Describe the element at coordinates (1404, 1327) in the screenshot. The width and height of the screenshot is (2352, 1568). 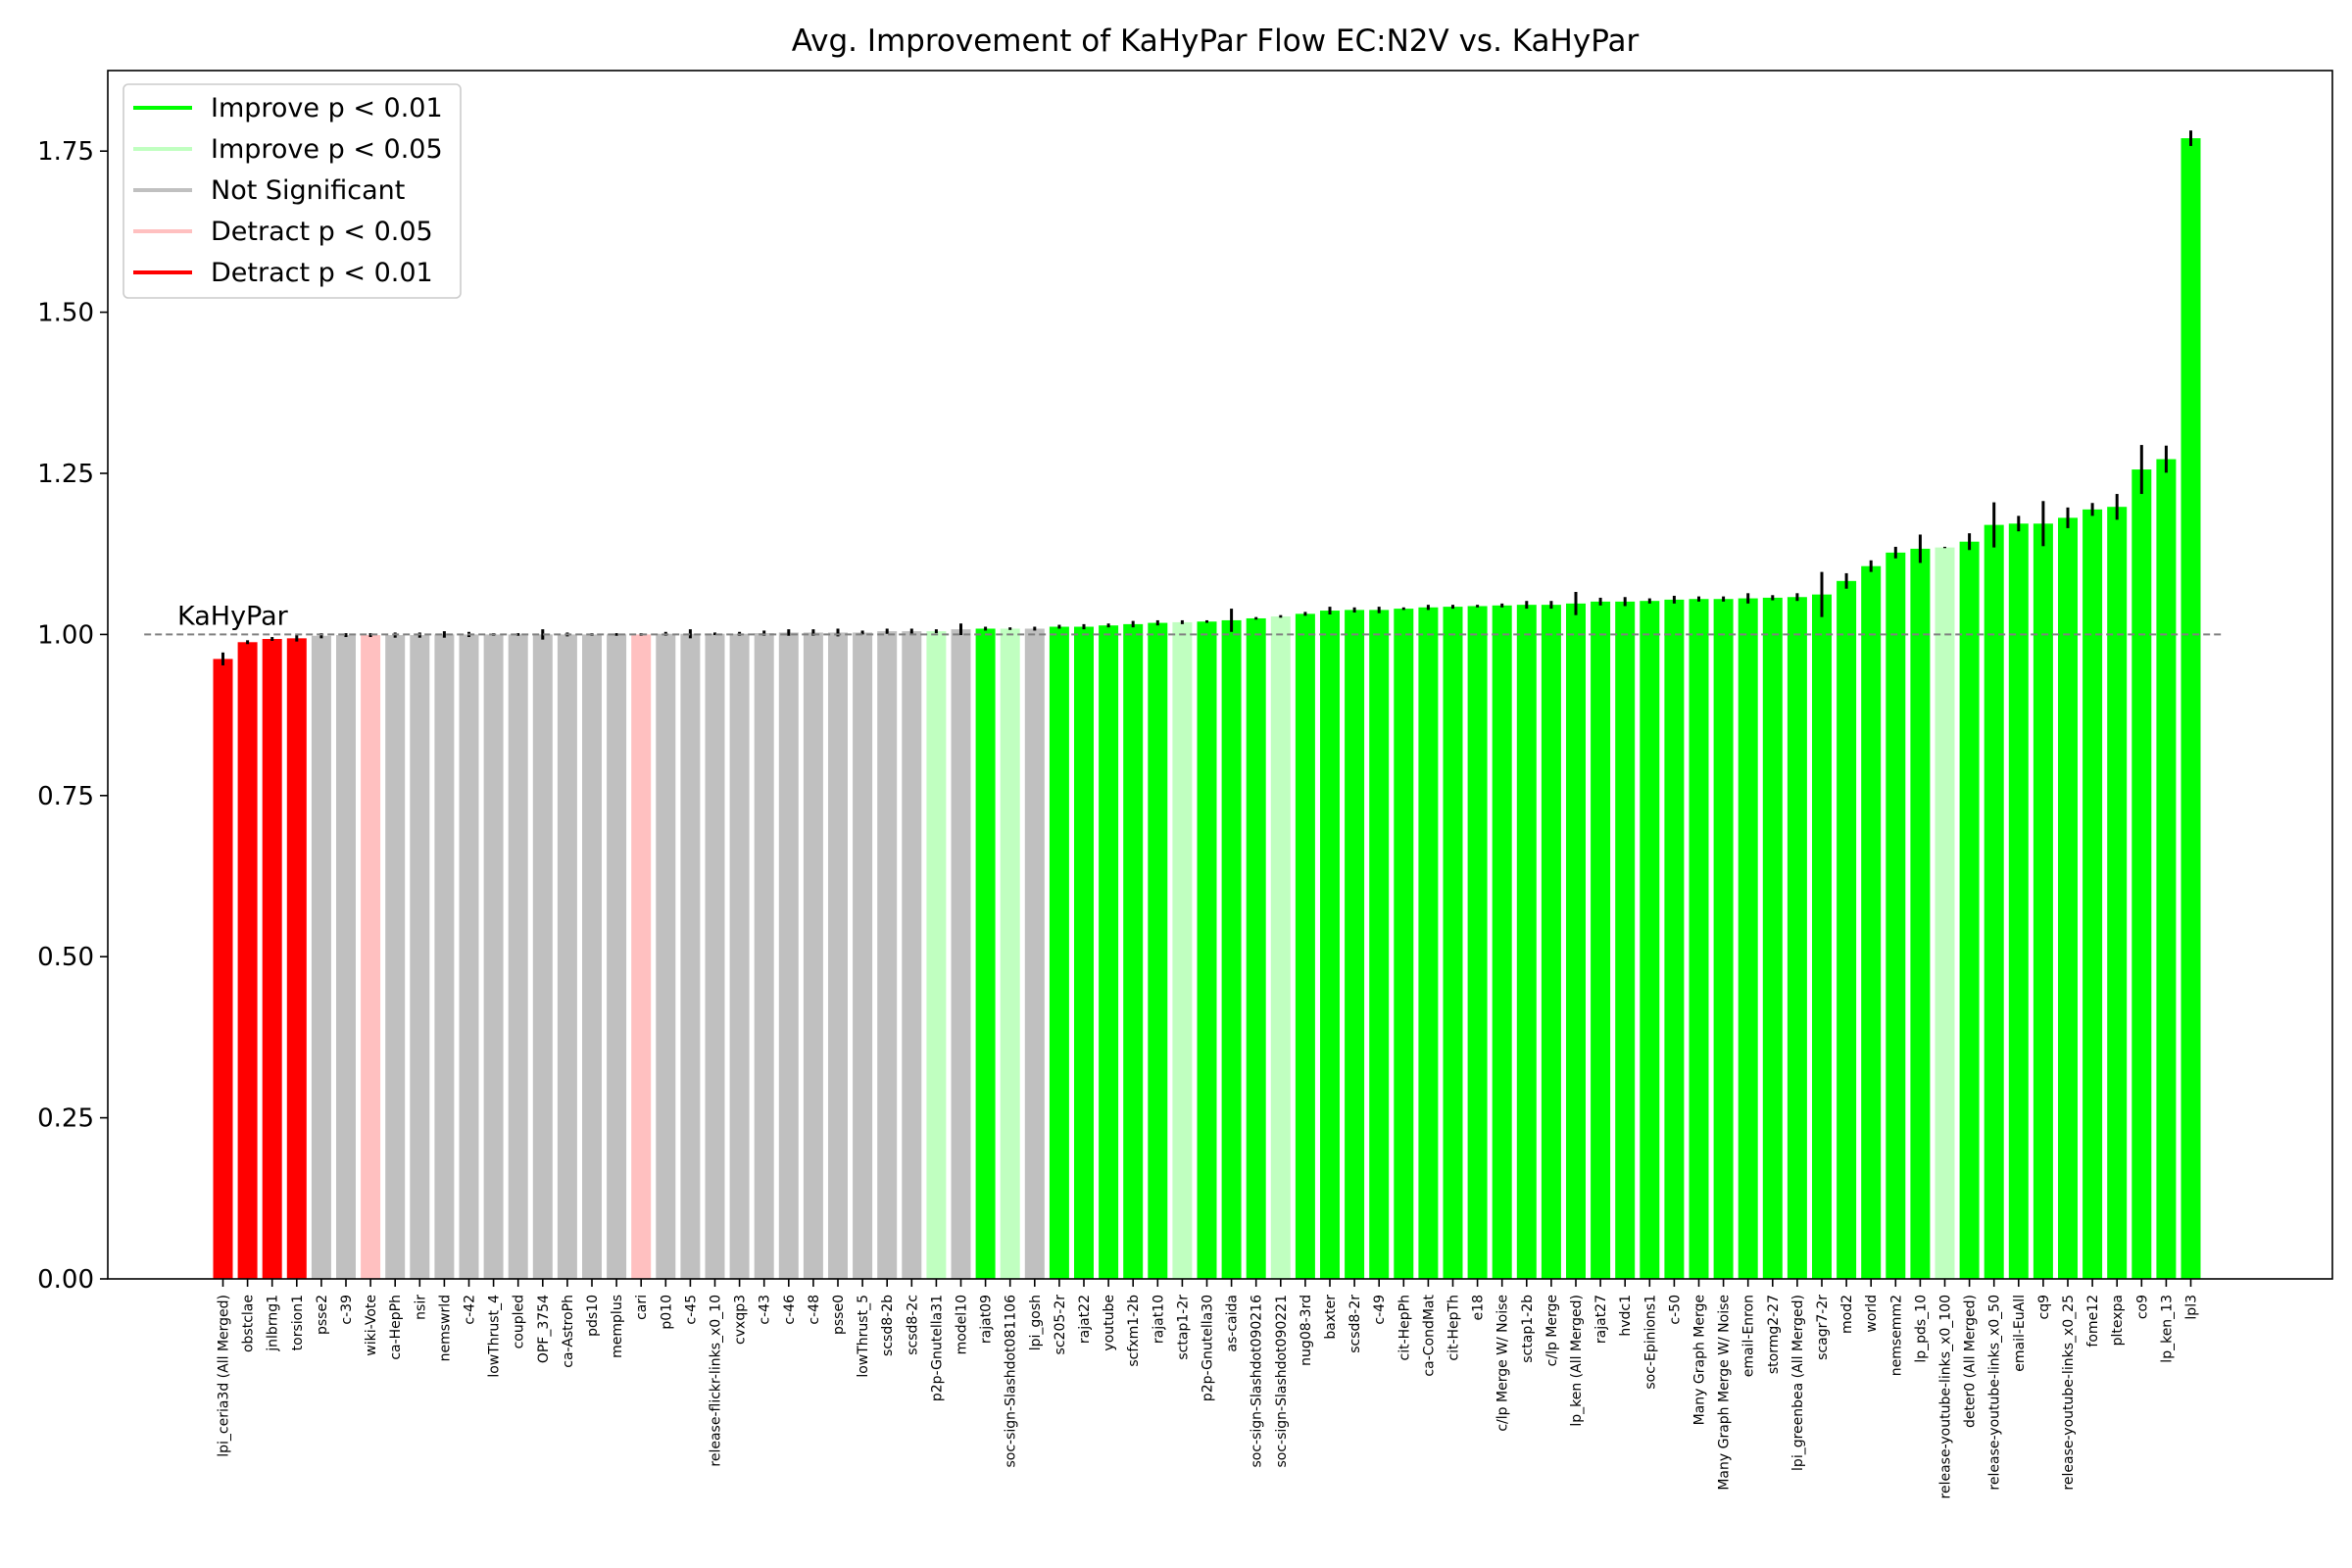
I see `x-tick-label: cit-HepPh` at that location.